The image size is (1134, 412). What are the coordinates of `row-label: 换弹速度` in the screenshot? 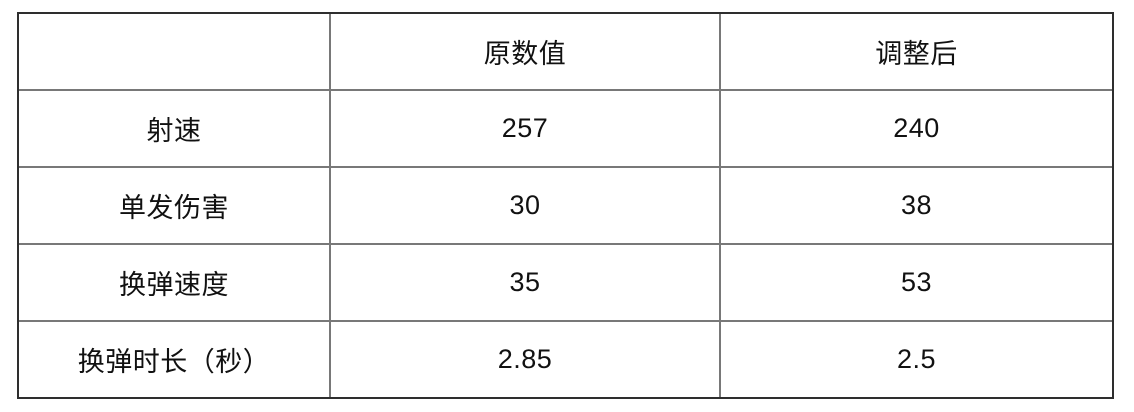 It's located at (175, 283).